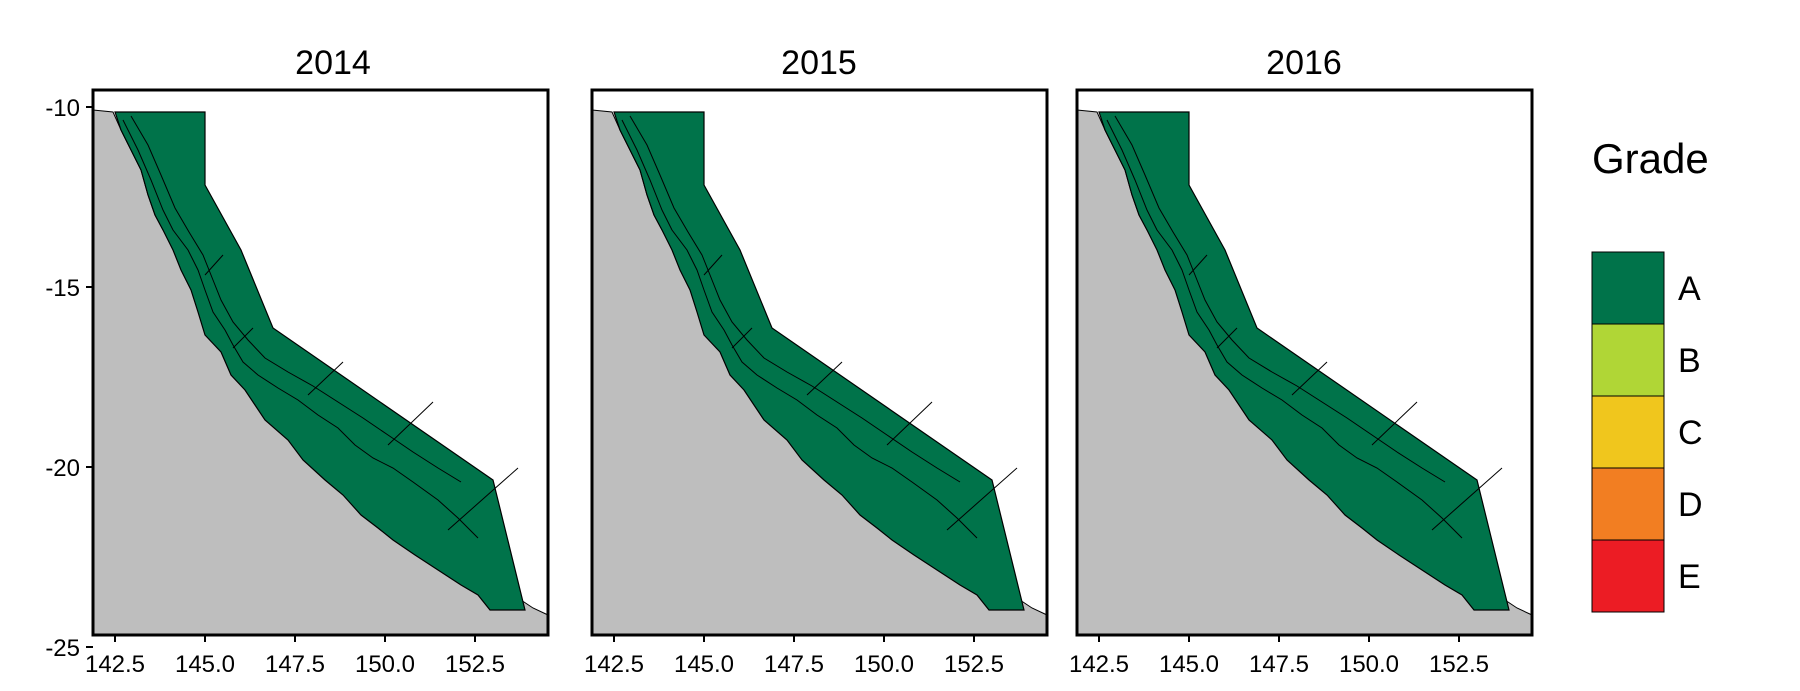 The image size is (1800, 691). Describe the element at coordinates (1628, 576) in the screenshot. I see `legend-key-e` at that location.